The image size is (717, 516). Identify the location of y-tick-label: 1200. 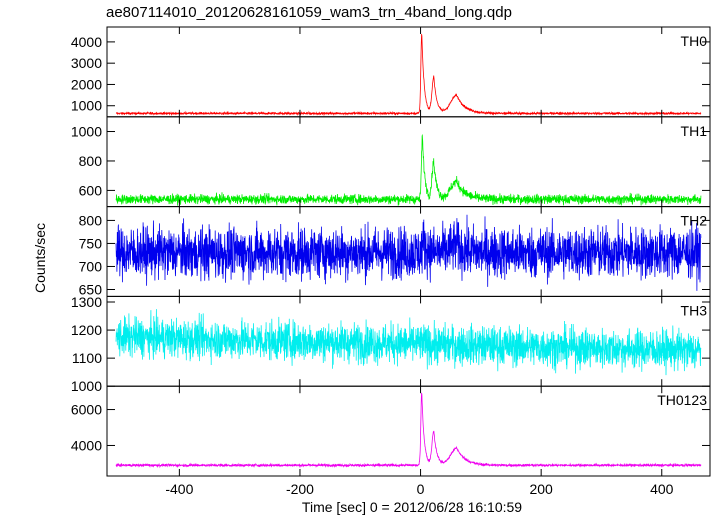
(86, 330).